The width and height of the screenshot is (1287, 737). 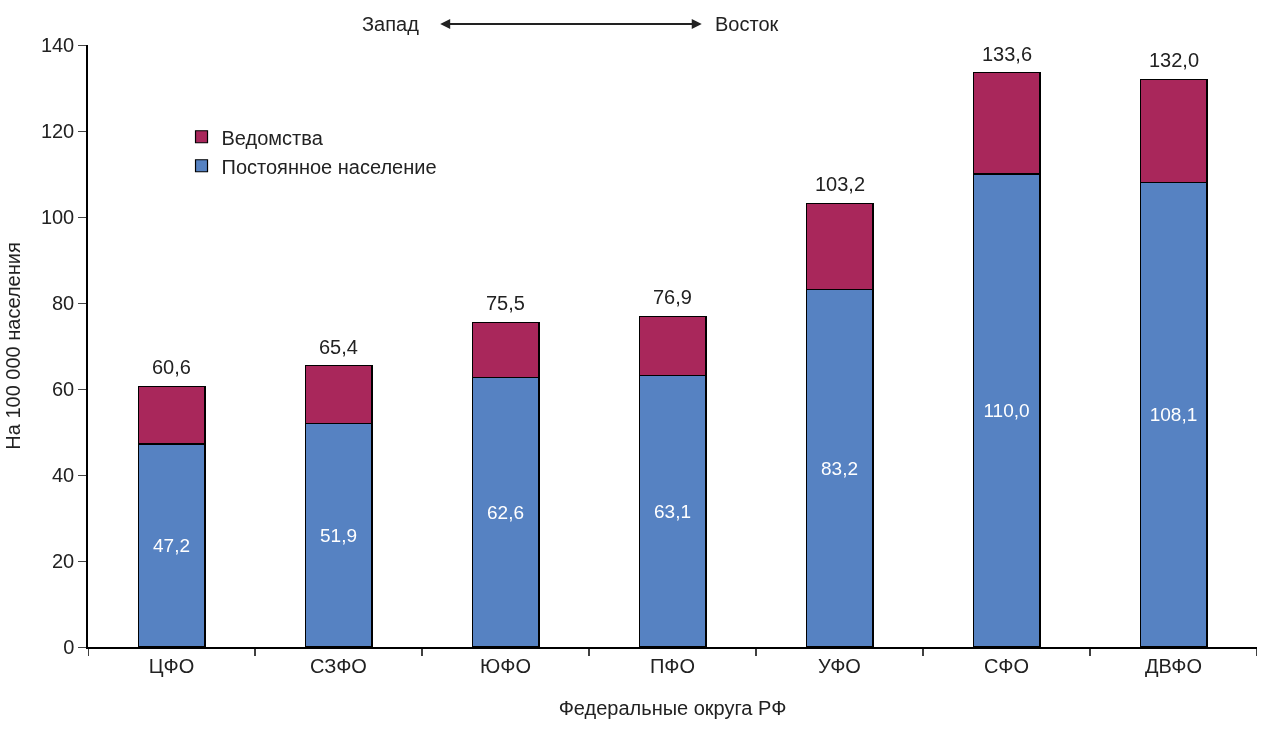 What do you see at coordinates (505, 303) in the screenshot?
I see `total-label: 75,5` at bounding box center [505, 303].